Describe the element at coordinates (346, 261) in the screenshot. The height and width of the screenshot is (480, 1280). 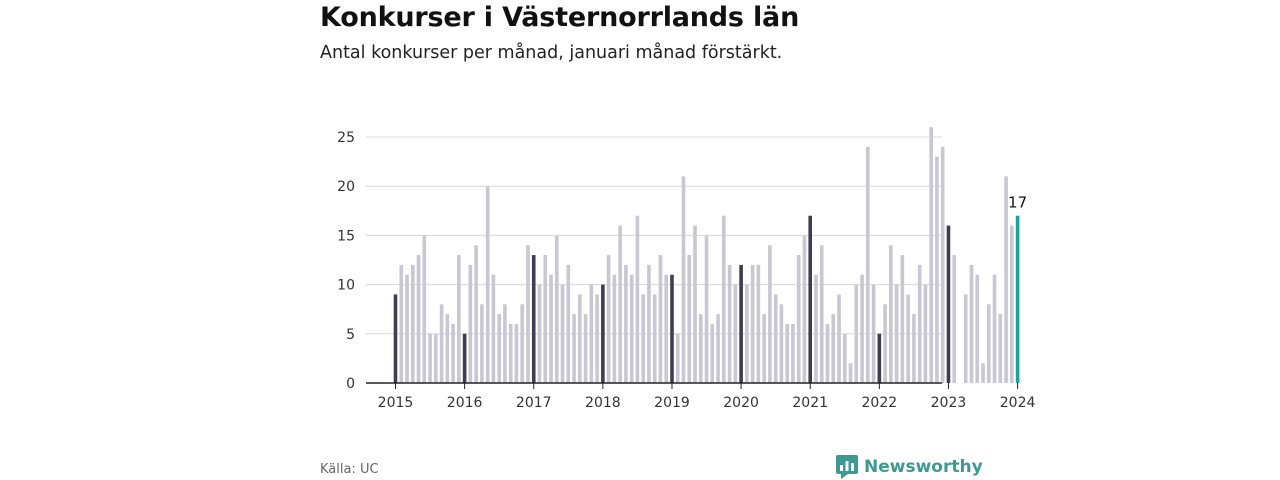
I see `y-tick-labels: 0 5 10 15 20 25` at that location.